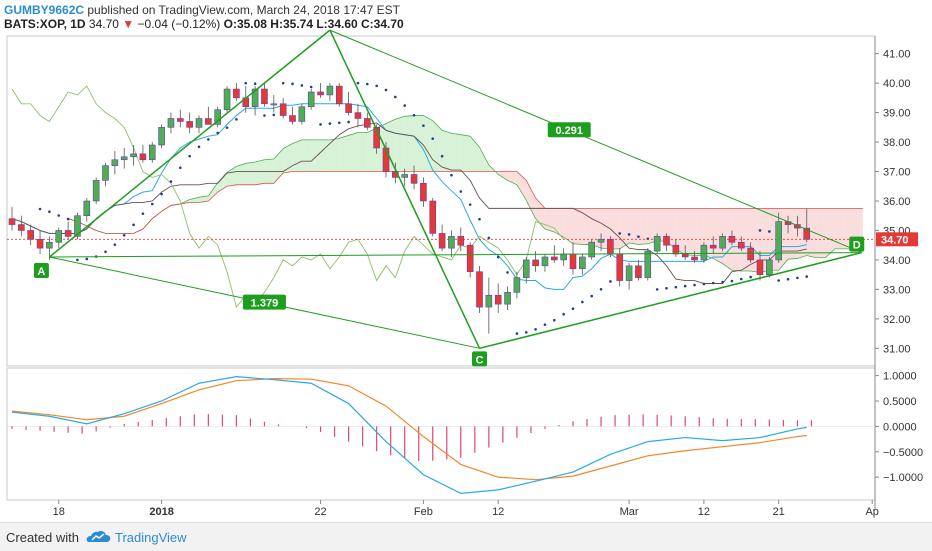 The width and height of the screenshot is (932, 551). I want to click on time-tick-label: 12, so click(498, 512).